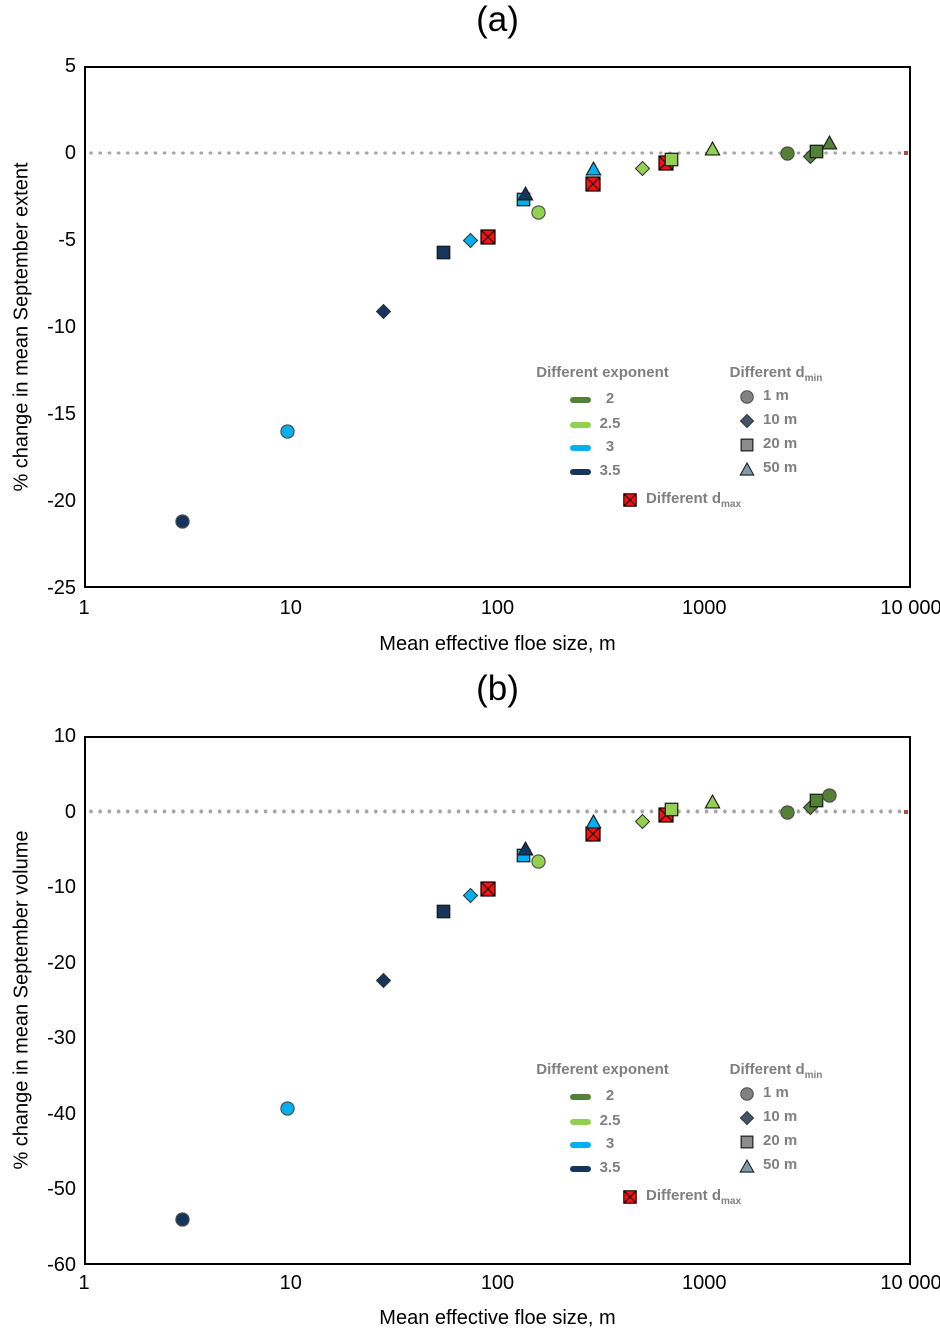  Describe the element at coordinates (287, 431) in the screenshot. I see `marker-exp3-circle` at that location.